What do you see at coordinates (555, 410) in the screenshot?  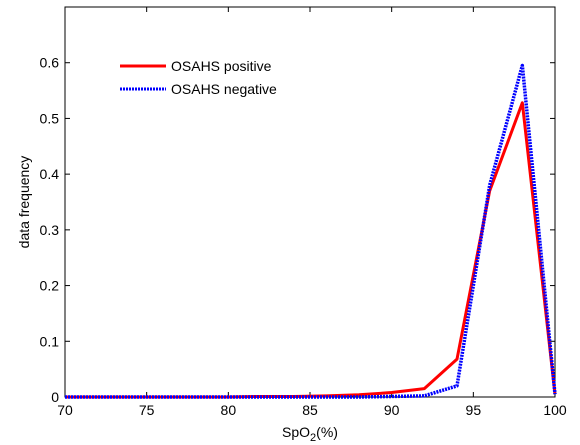 I see `x-tick-label: 100` at bounding box center [555, 410].